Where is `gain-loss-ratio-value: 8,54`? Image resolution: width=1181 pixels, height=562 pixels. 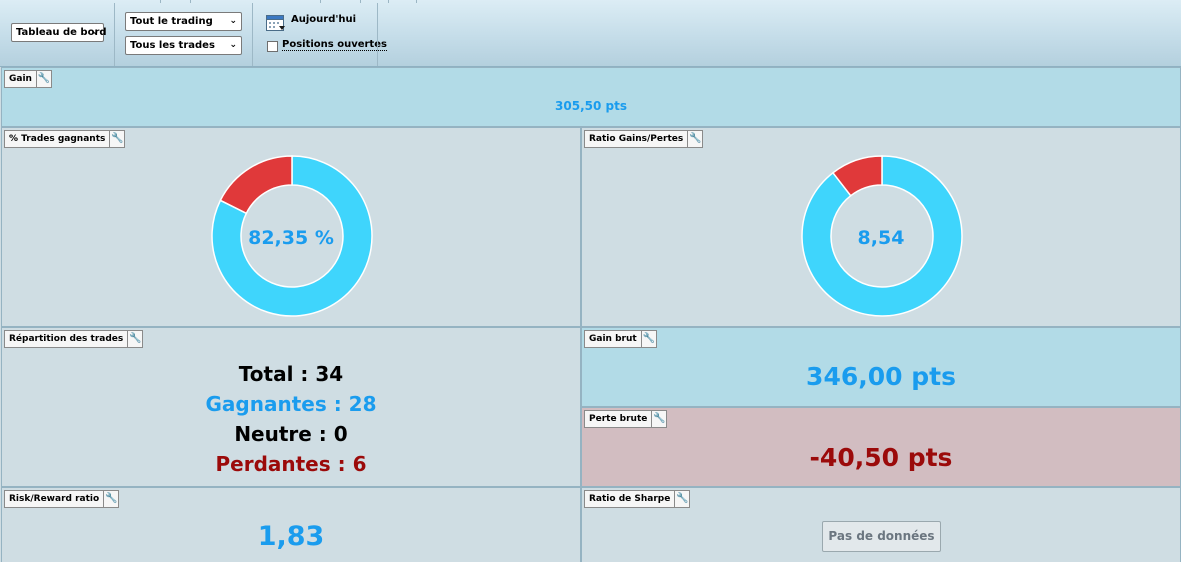
gain-loss-ratio-value: 8,54 is located at coordinates (881, 238).